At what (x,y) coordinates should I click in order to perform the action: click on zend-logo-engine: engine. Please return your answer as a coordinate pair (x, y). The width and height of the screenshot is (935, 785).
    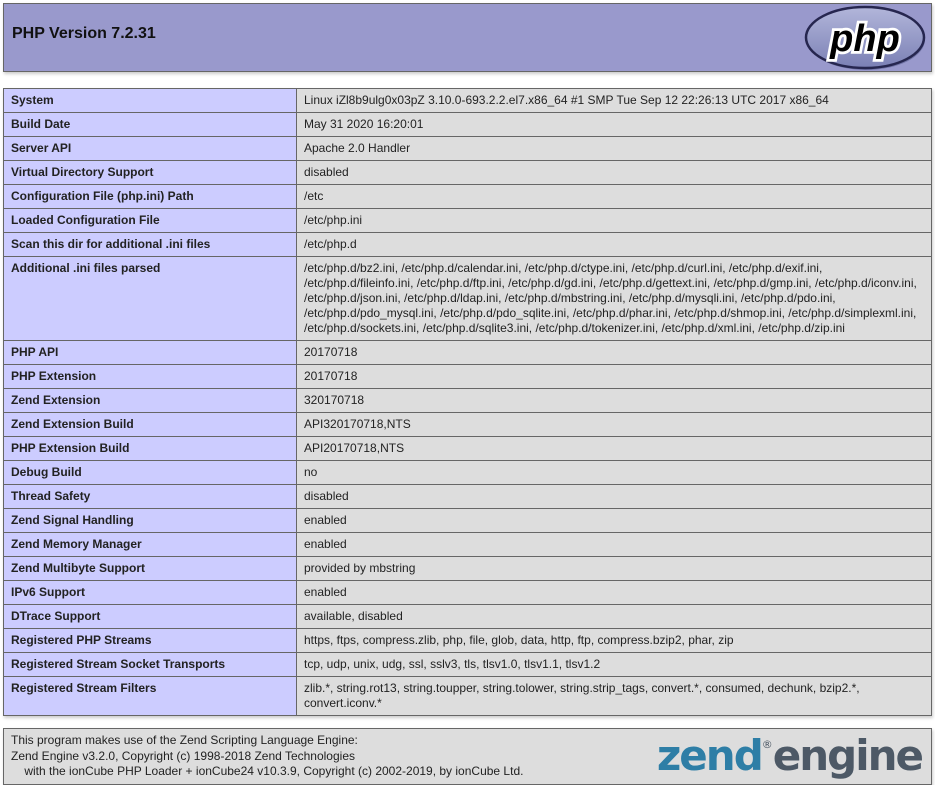
    Looking at the image, I should click on (848, 756).